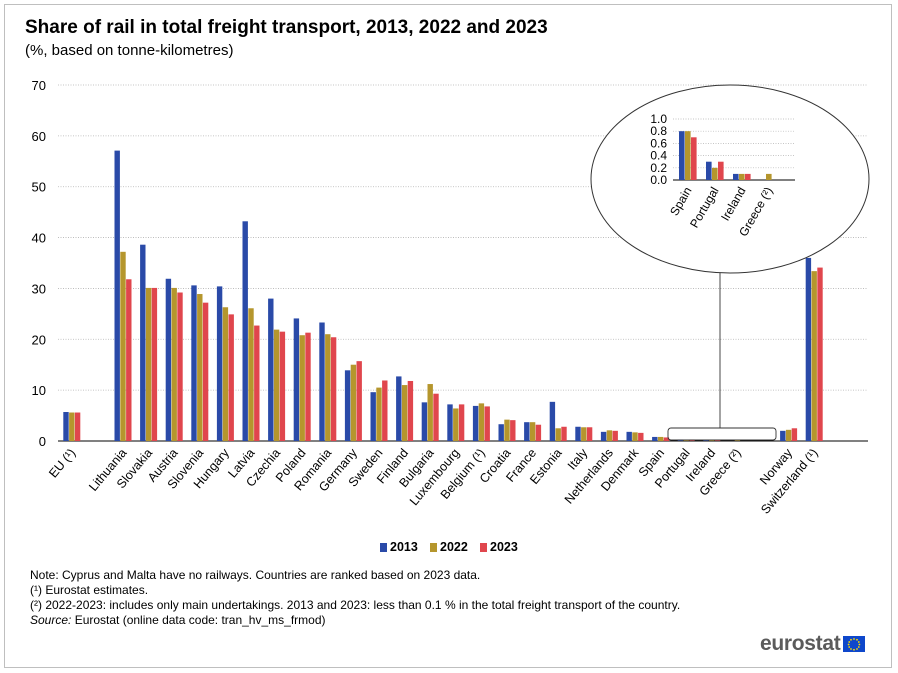  What do you see at coordinates (504, 547) in the screenshot?
I see `legend-label: 2023` at bounding box center [504, 547].